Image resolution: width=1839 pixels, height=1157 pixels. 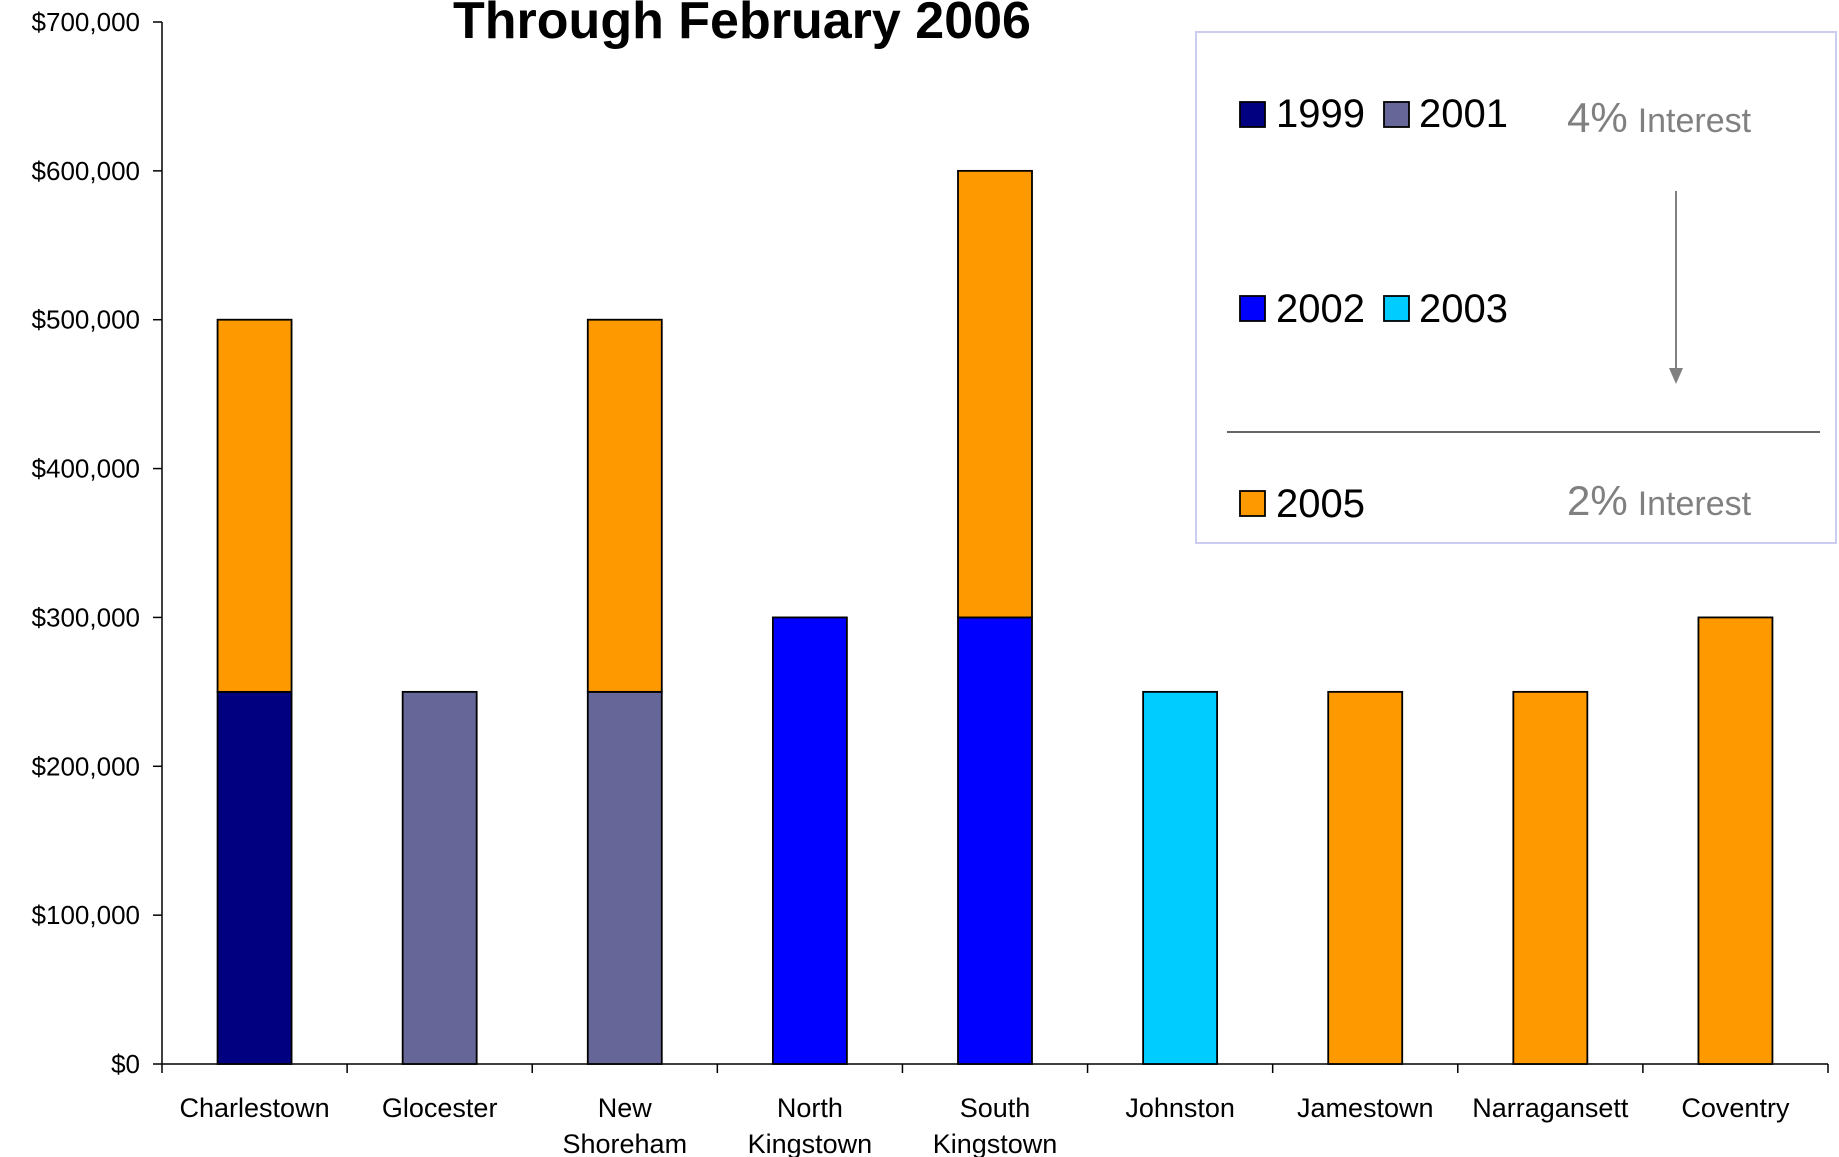 I want to click on legend-top-rate-number: 4%, so click(x=1597, y=117).